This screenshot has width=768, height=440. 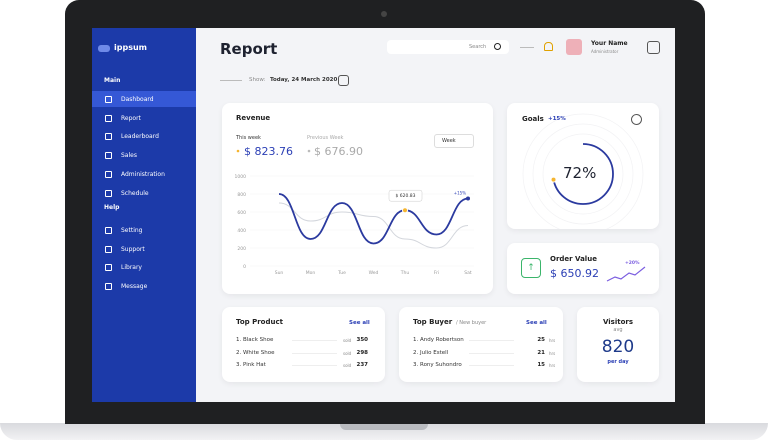 What do you see at coordinates (132, 230) in the screenshot?
I see `menu-item: Setting` at bounding box center [132, 230].